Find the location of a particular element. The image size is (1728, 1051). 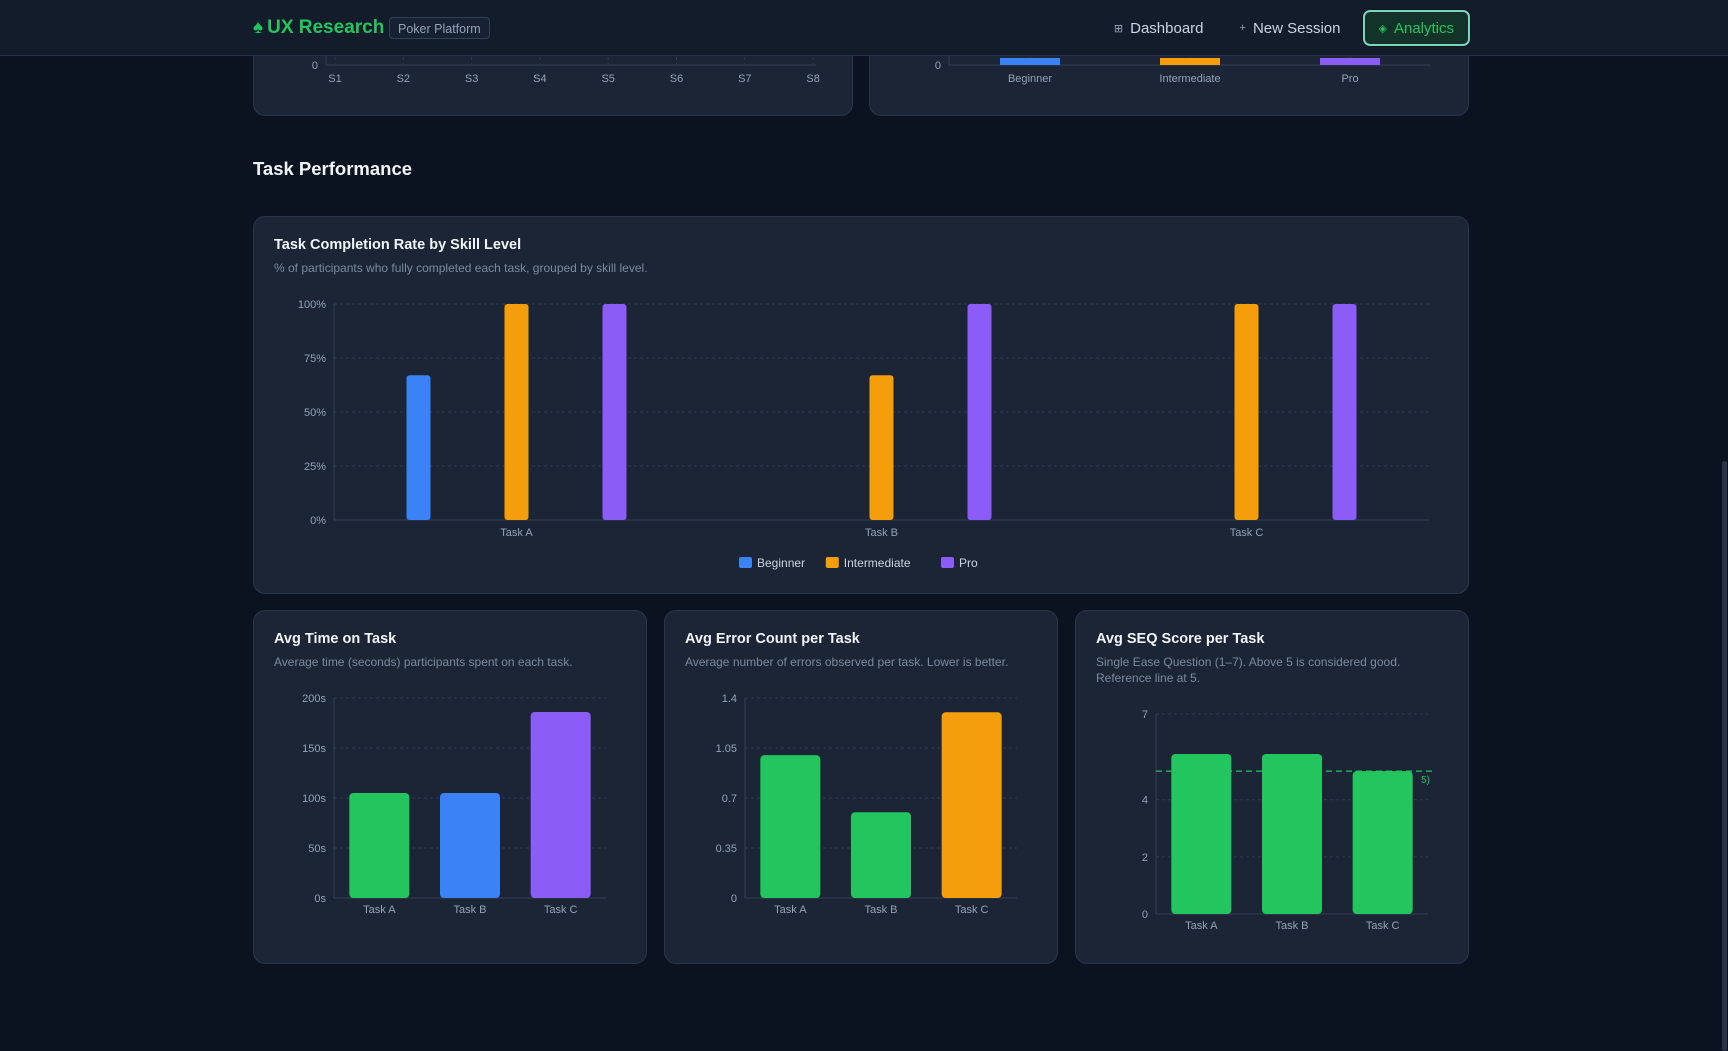

x-tick-label: Pro is located at coordinates (1349, 79).